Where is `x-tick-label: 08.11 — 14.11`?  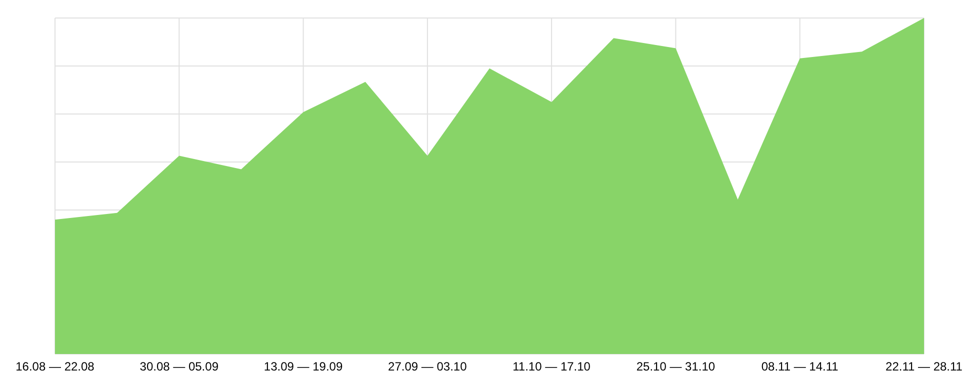
x-tick-label: 08.11 — 14.11 is located at coordinates (800, 367).